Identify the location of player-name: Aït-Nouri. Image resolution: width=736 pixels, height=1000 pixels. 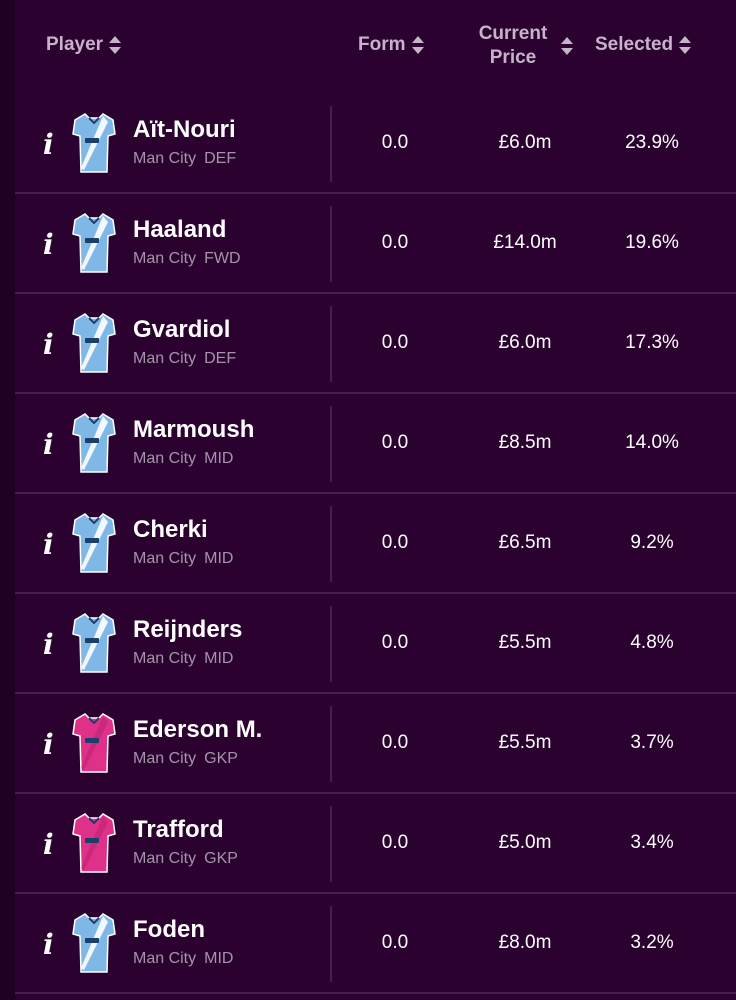
(184, 129).